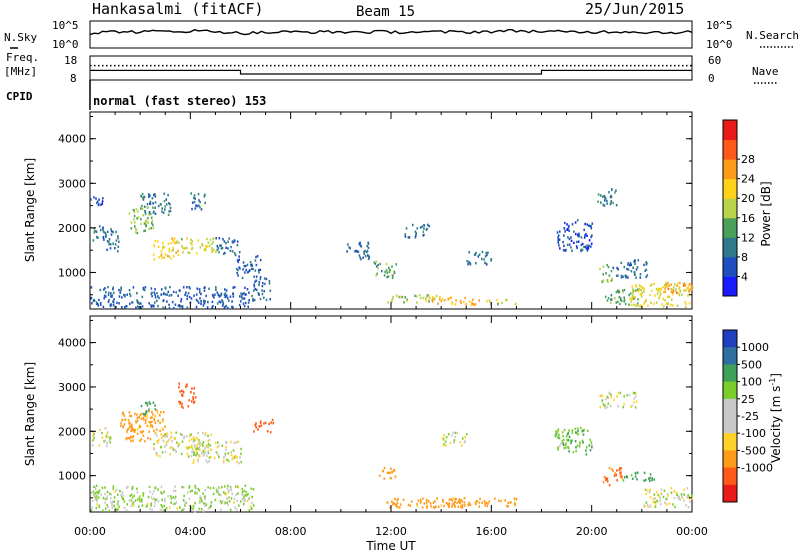 This screenshot has height=554, width=800. Describe the element at coordinates (730, 407) in the screenshot. I see `velocity-colorbar-swatch` at that location.